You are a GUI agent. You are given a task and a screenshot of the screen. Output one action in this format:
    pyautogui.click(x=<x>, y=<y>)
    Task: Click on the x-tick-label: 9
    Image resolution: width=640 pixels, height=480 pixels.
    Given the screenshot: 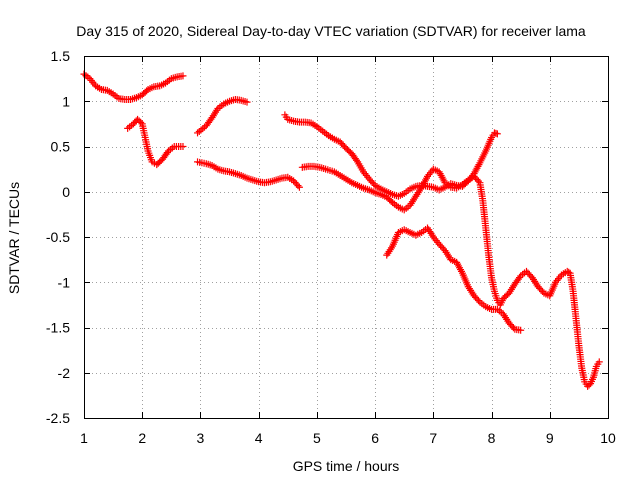 What is the action you would take?
    pyautogui.click(x=550, y=438)
    